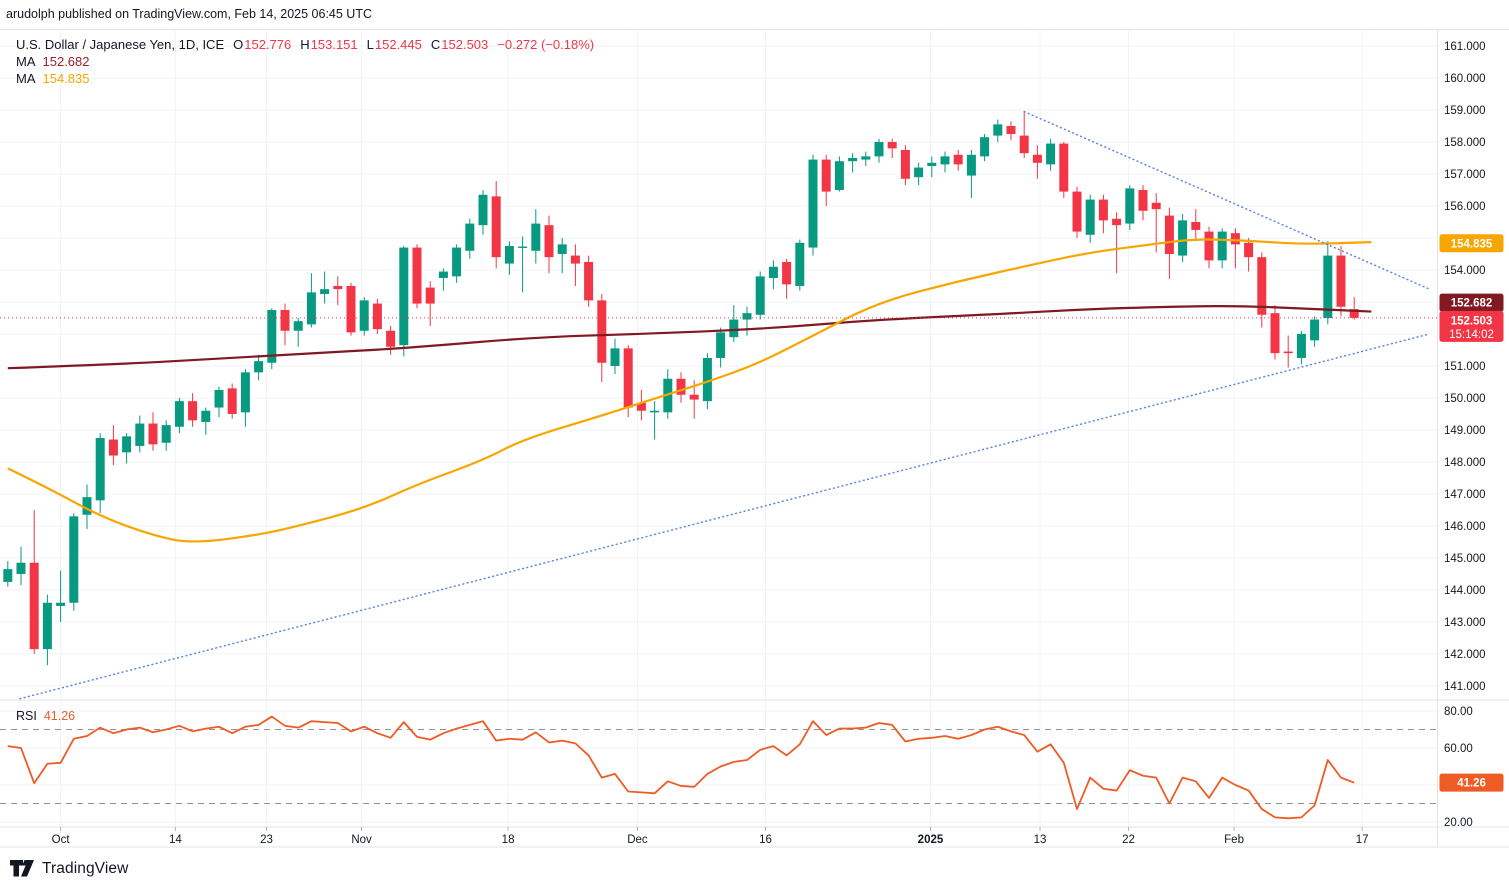  What do you see at coordinates (26, 61) in the screenshot?
I see `ma1-label: MA` at bounding box center [26, 61].